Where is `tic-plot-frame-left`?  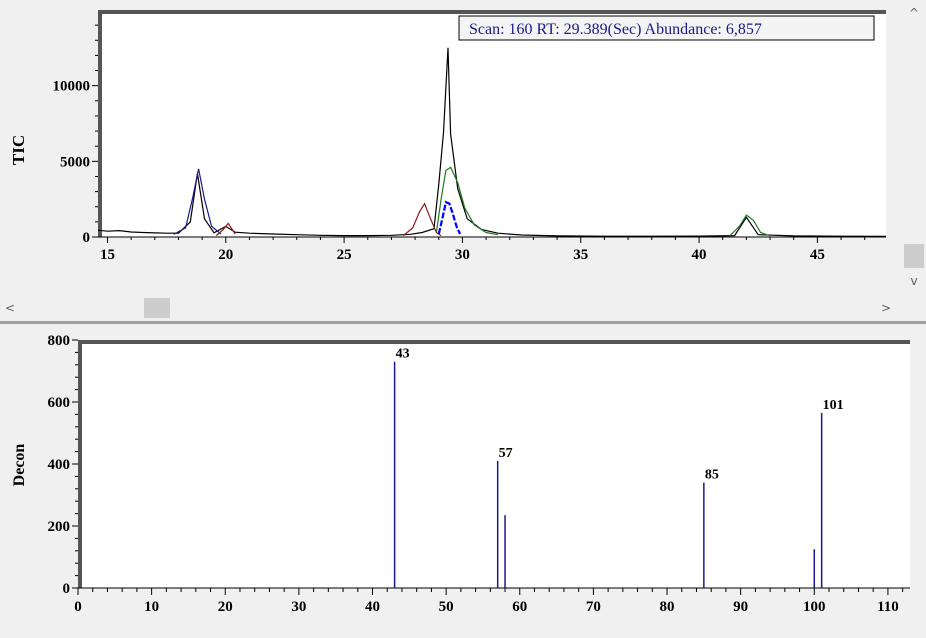
tic-plot-frame-left is located at coordinates (100, 123).